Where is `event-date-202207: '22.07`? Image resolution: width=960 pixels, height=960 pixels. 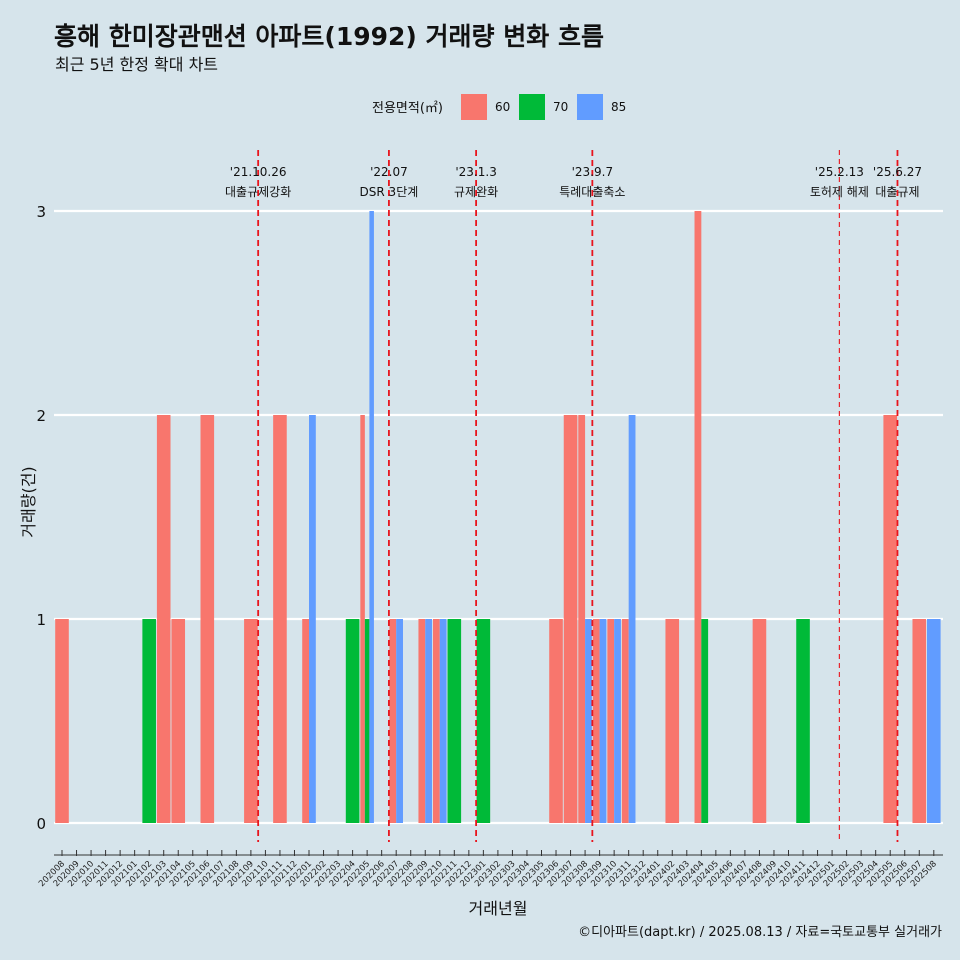
event-date-202207: '22.07 is located at coordinates (389, 172).